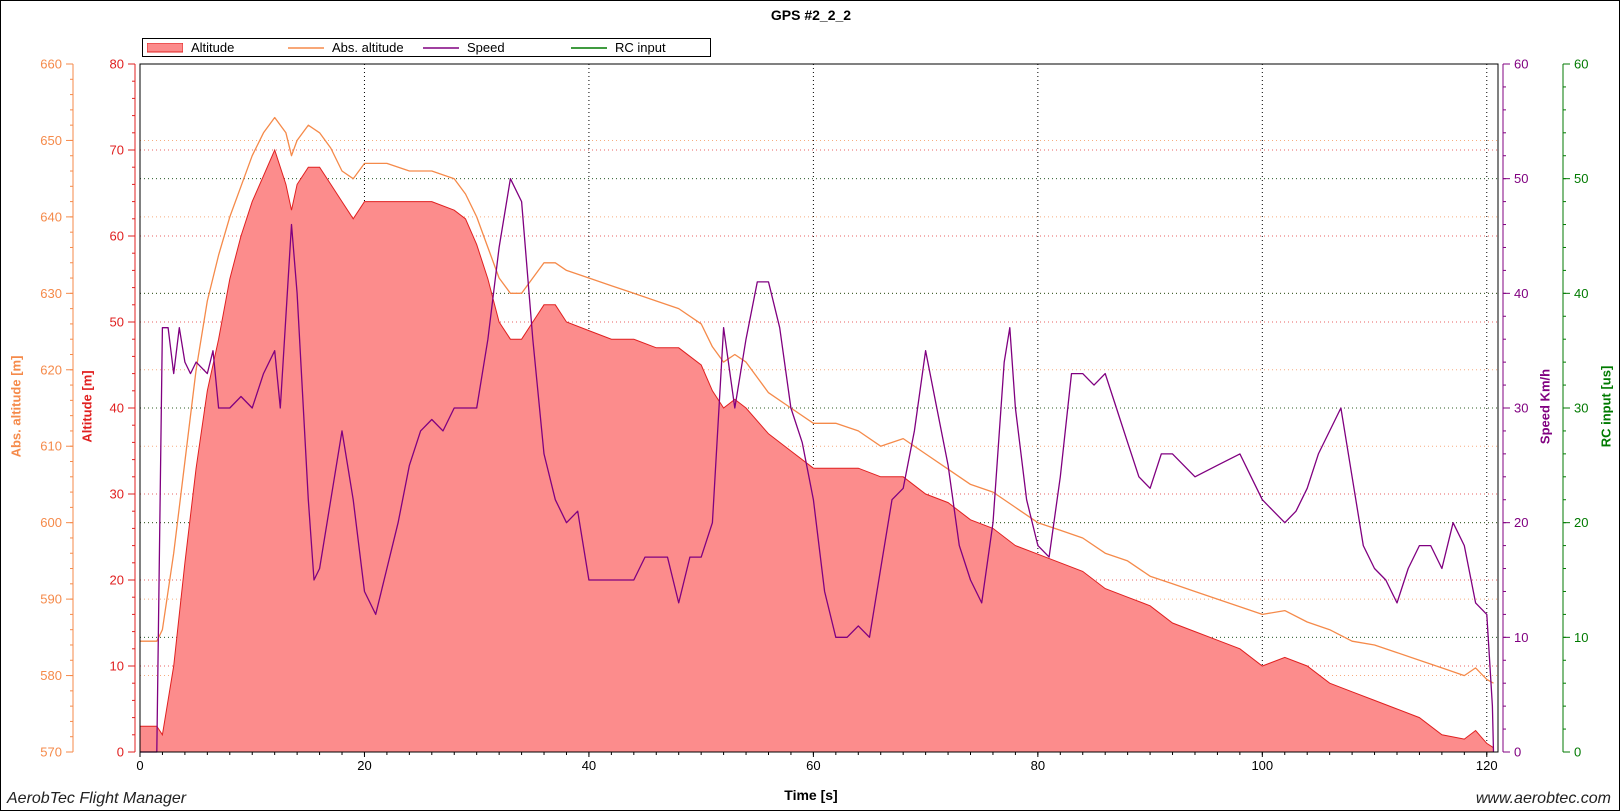 This screenshot has width=1620, height=812. I want to click on y-tick-label-speed: 20, so click(1521, 522).